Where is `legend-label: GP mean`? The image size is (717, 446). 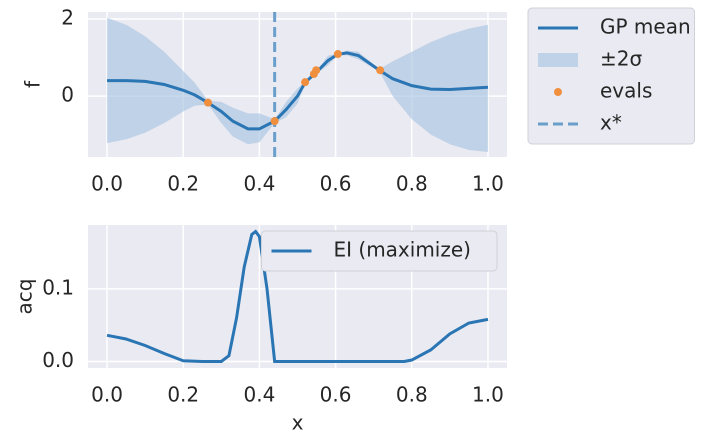 legend-label: GP mean is located at coordinates (645, 27).